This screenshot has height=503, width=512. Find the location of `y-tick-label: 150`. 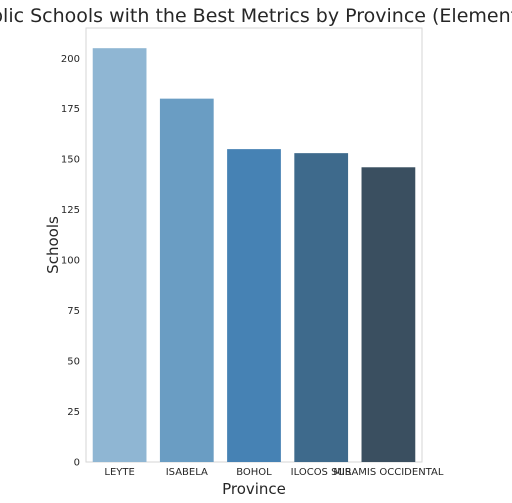

y-tick-label: 150 is located at coordinates (70, 160).